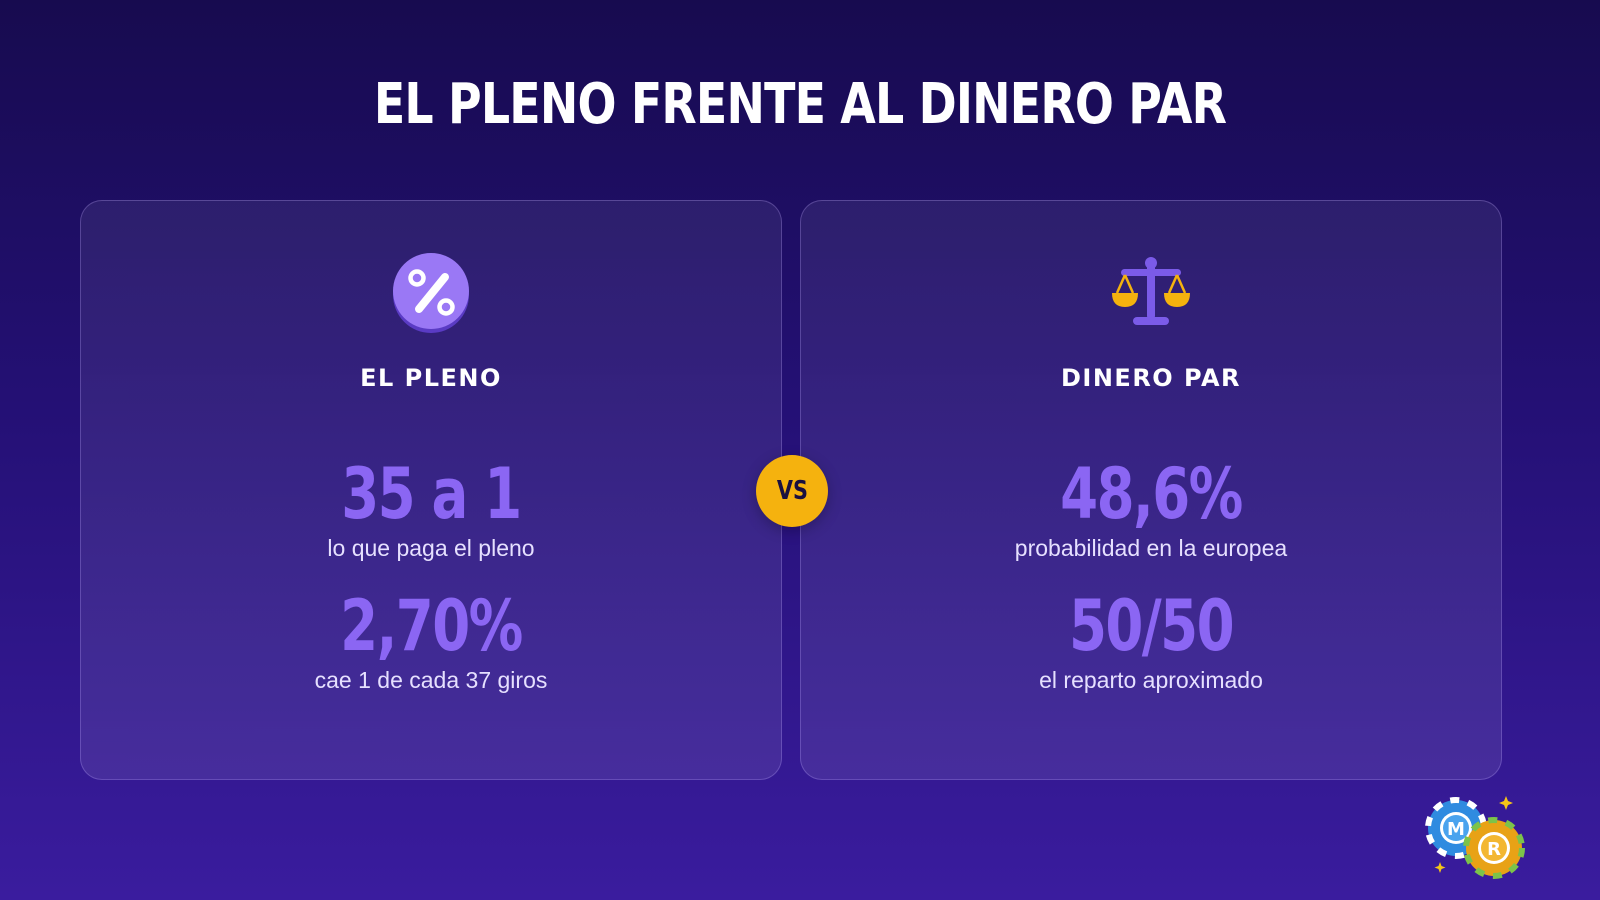  What do you see at coordinates (1151, 680) in the screenshot?
I see `dinero-par-split-description: el reparto aproximado` at bounding box center [1151, 680].